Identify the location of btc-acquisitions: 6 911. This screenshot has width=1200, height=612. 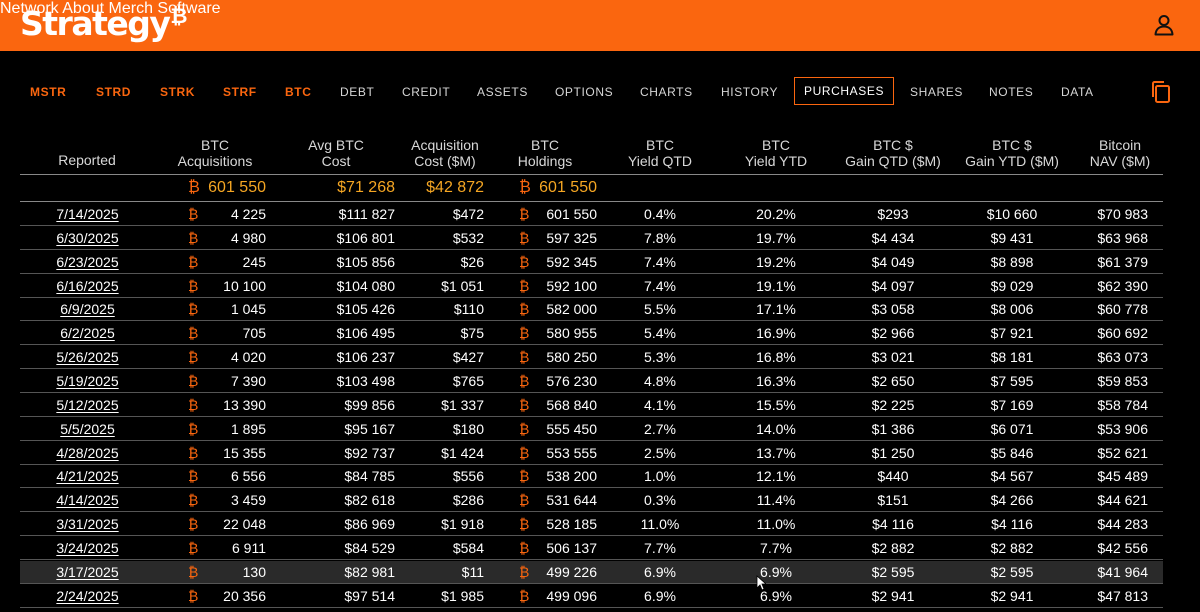
(249, 547).